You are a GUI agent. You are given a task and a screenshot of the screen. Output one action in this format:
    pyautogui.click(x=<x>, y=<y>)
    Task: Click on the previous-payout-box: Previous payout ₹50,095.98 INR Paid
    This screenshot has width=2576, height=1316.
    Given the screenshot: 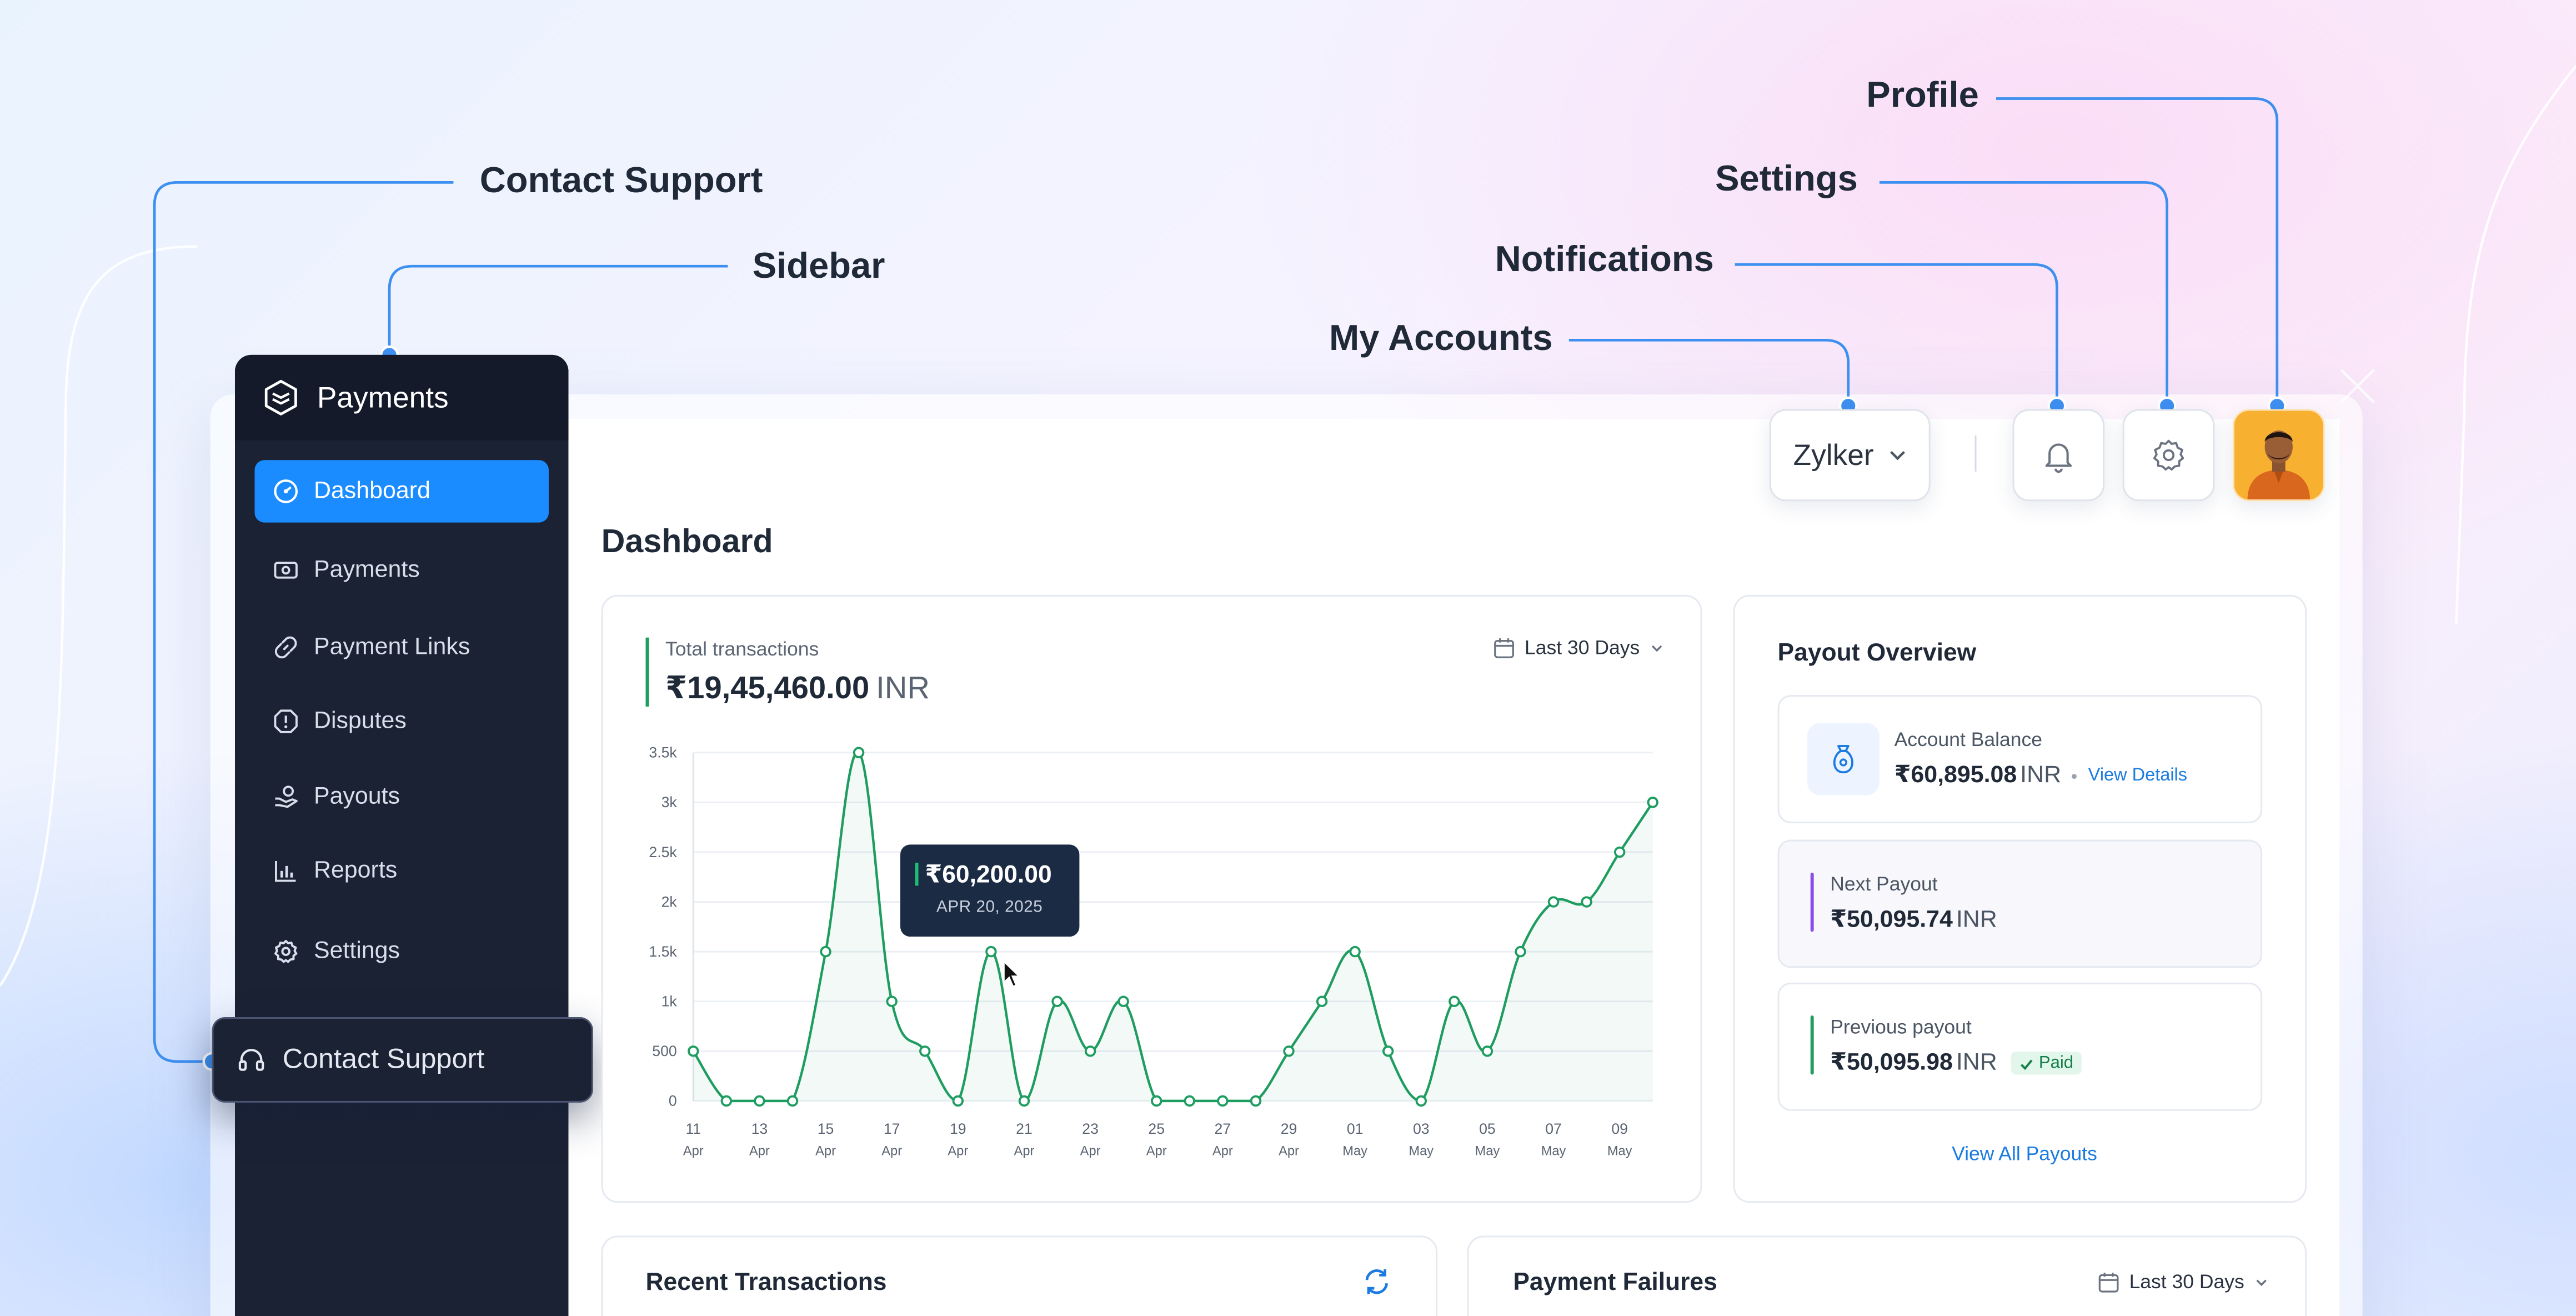 What is the action you would take?
    pyautogui.click(x=2020, y=1046)
    